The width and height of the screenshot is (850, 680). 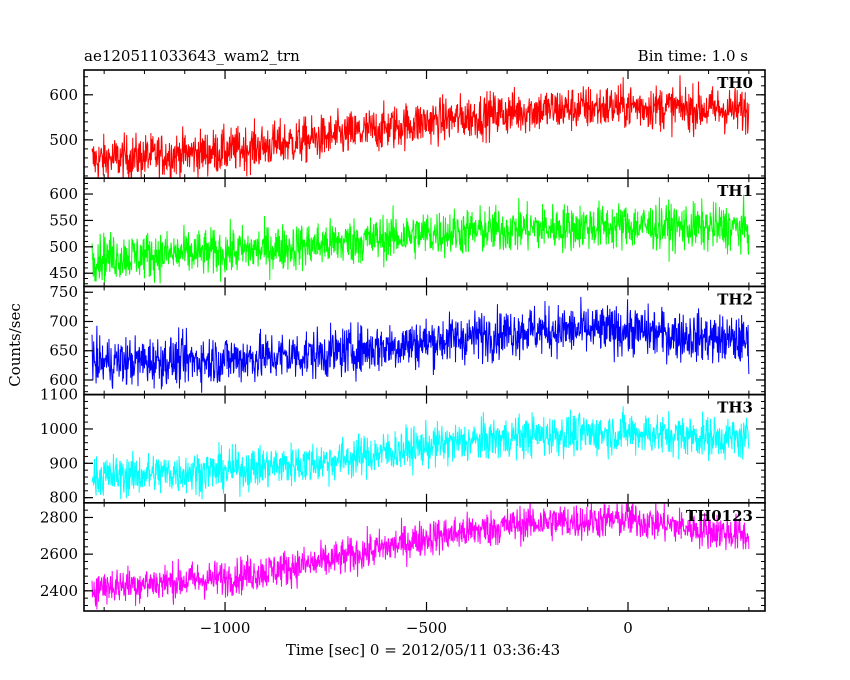 What do you see at coordinates (63, 273) in the screenshot?
I see `y-tick-label: 450` at bounding box center [63, 273].